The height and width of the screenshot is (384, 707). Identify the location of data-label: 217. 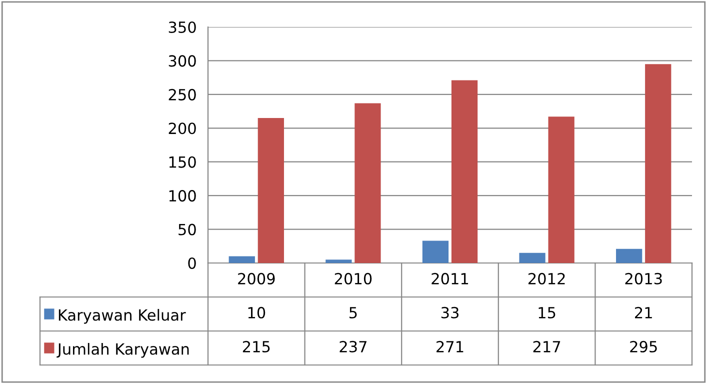
(546, 346).